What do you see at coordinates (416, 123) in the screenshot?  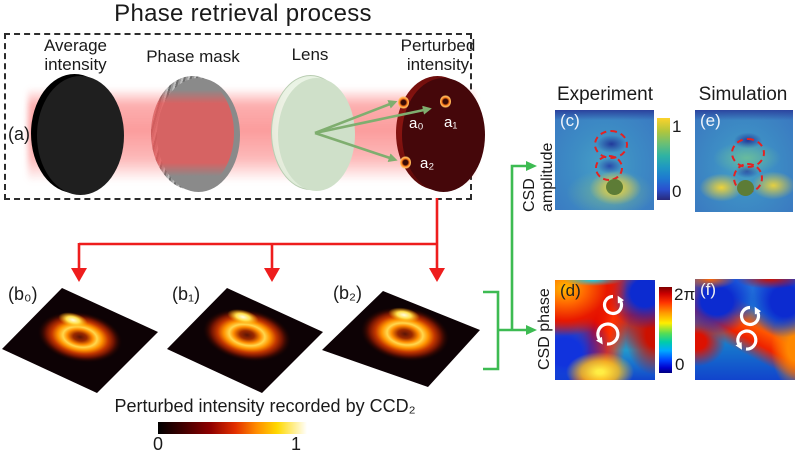 I see `spot-a0-label: a₀` at bounding box center [416, 123].